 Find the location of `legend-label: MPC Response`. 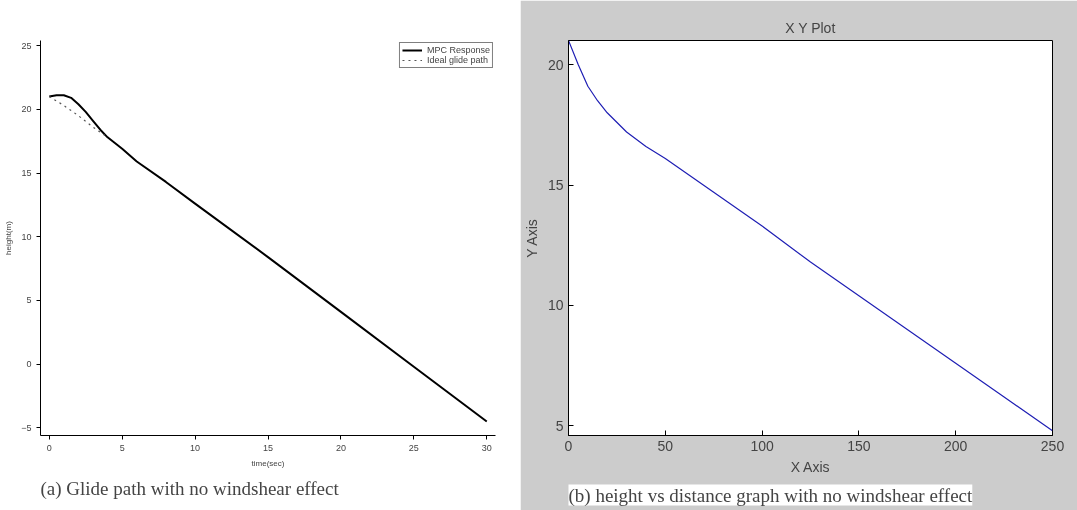

legend-label: MPC Response is located at coordinates (458, 50).